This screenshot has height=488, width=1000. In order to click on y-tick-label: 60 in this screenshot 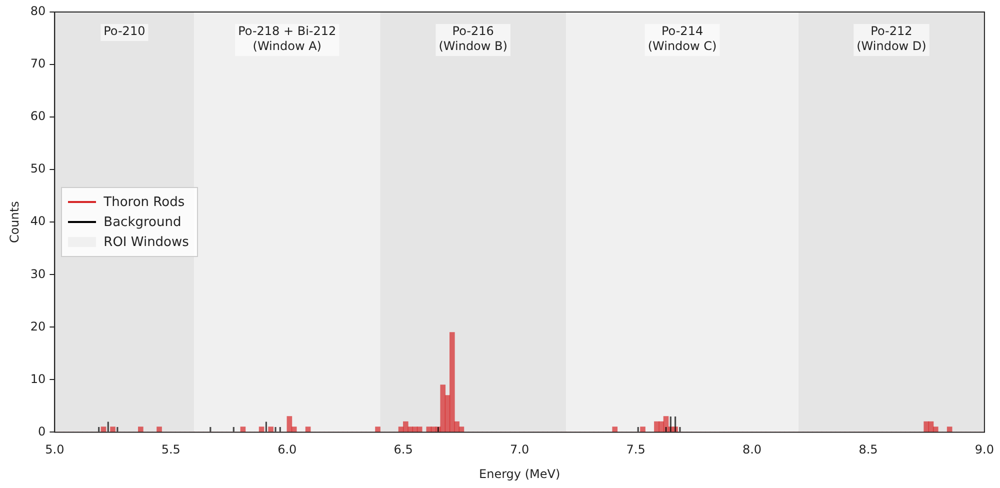, I will do `click(38, 116)`.